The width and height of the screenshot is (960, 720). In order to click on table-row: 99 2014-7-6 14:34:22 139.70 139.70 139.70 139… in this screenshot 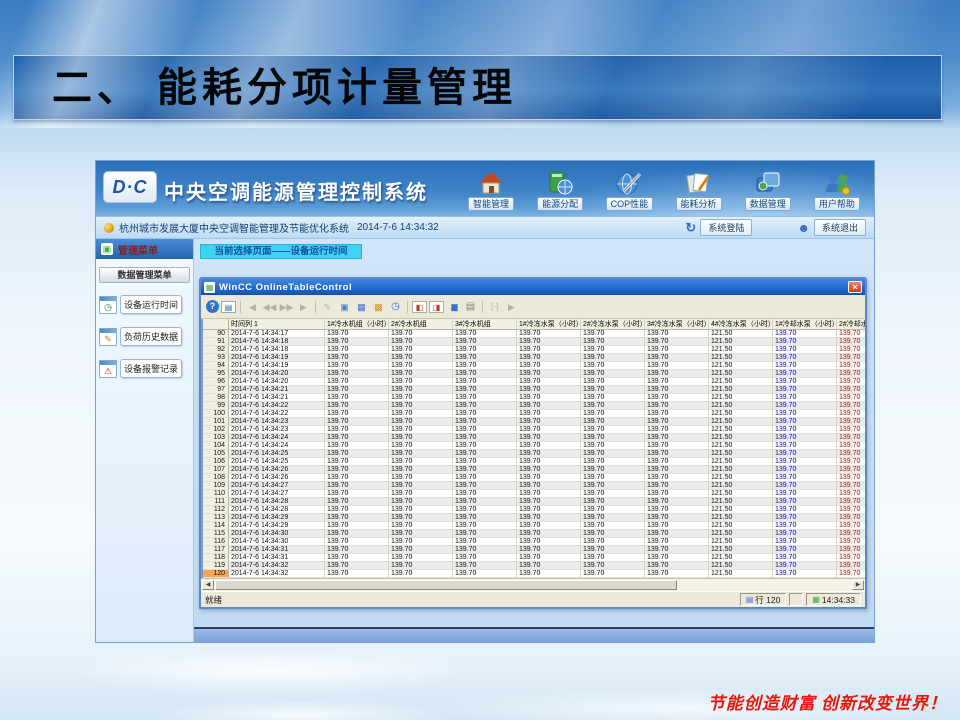, I will do `click(534, 406)`.